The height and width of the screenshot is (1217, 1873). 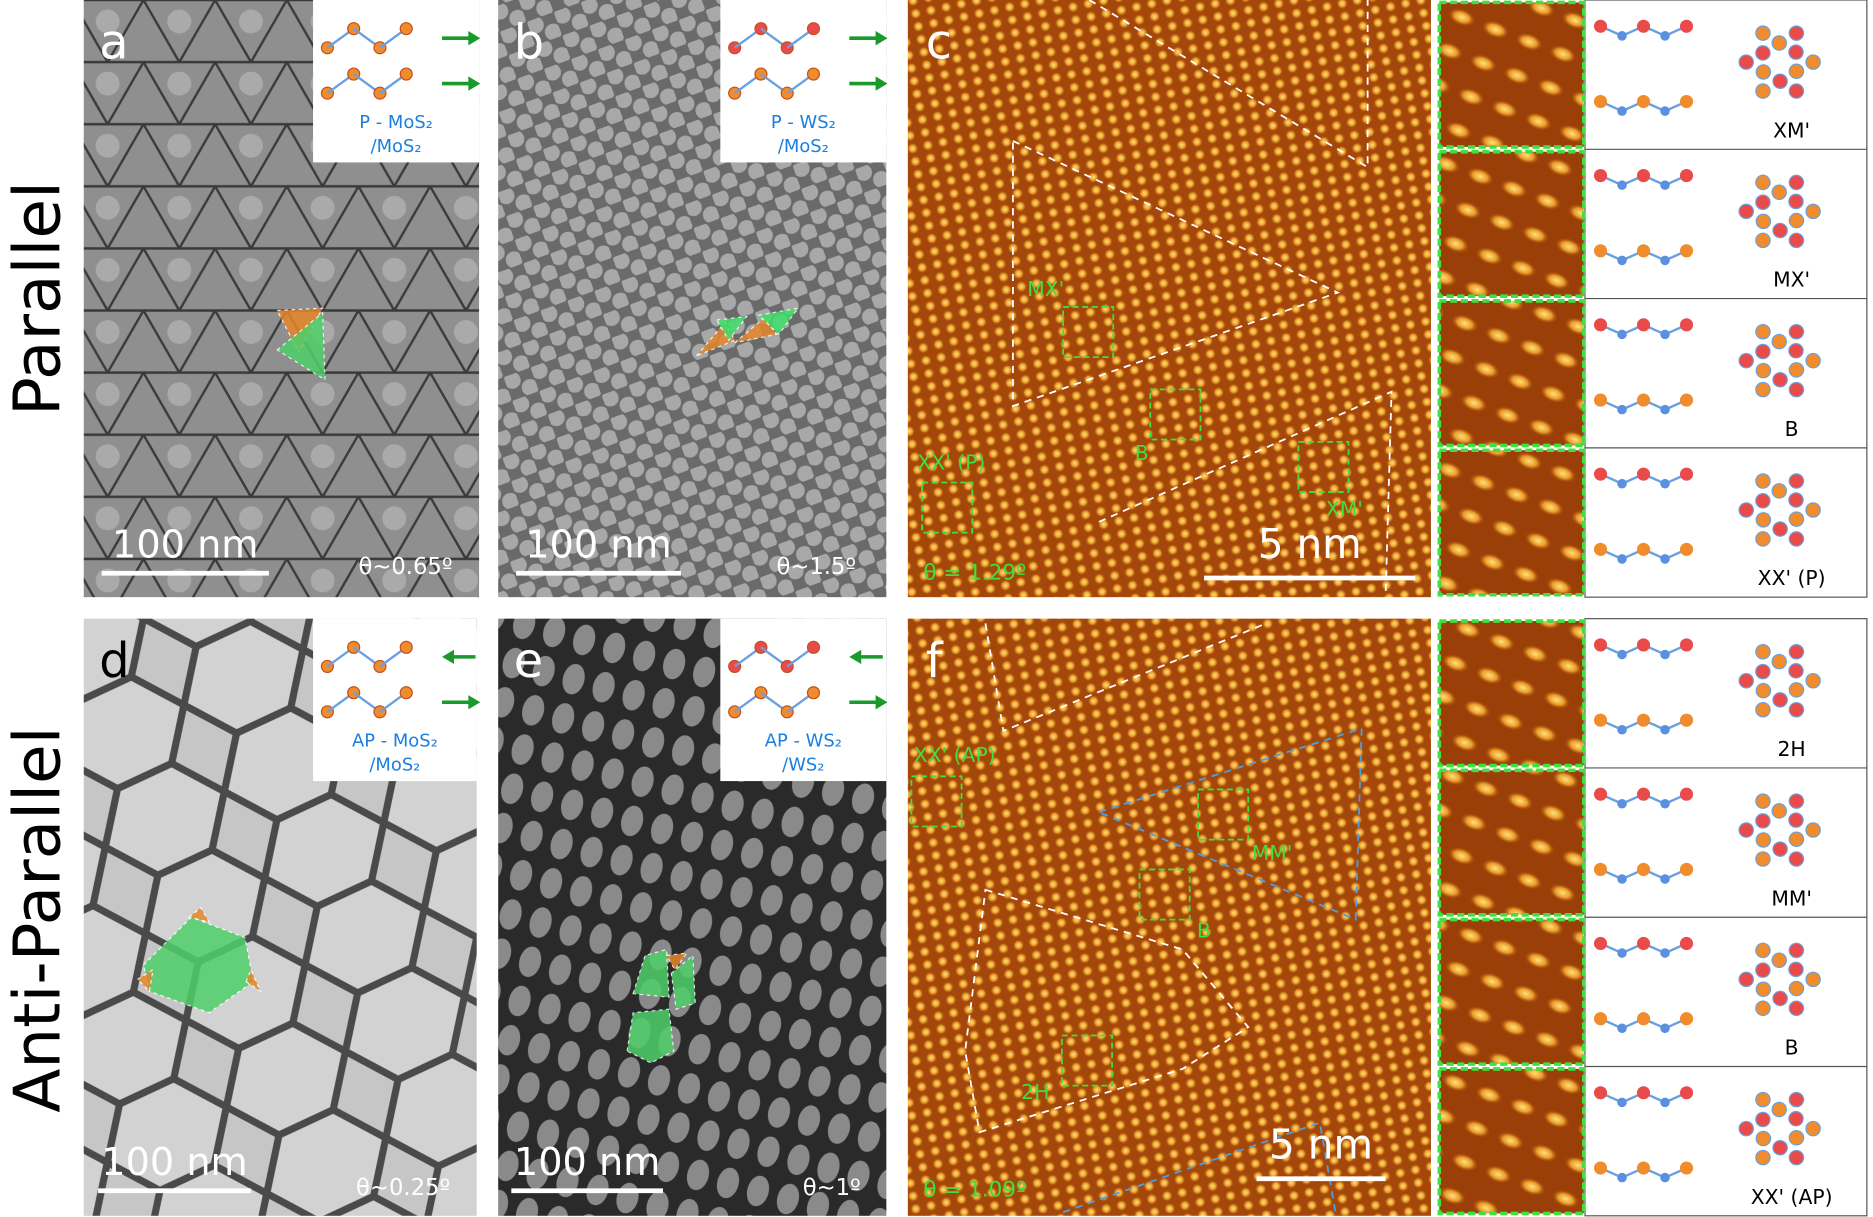 What do you see at coordinates (832, 1188) in the screenshot?
I see `angle-label: θ~1º` at bounding box center [832, 1188].